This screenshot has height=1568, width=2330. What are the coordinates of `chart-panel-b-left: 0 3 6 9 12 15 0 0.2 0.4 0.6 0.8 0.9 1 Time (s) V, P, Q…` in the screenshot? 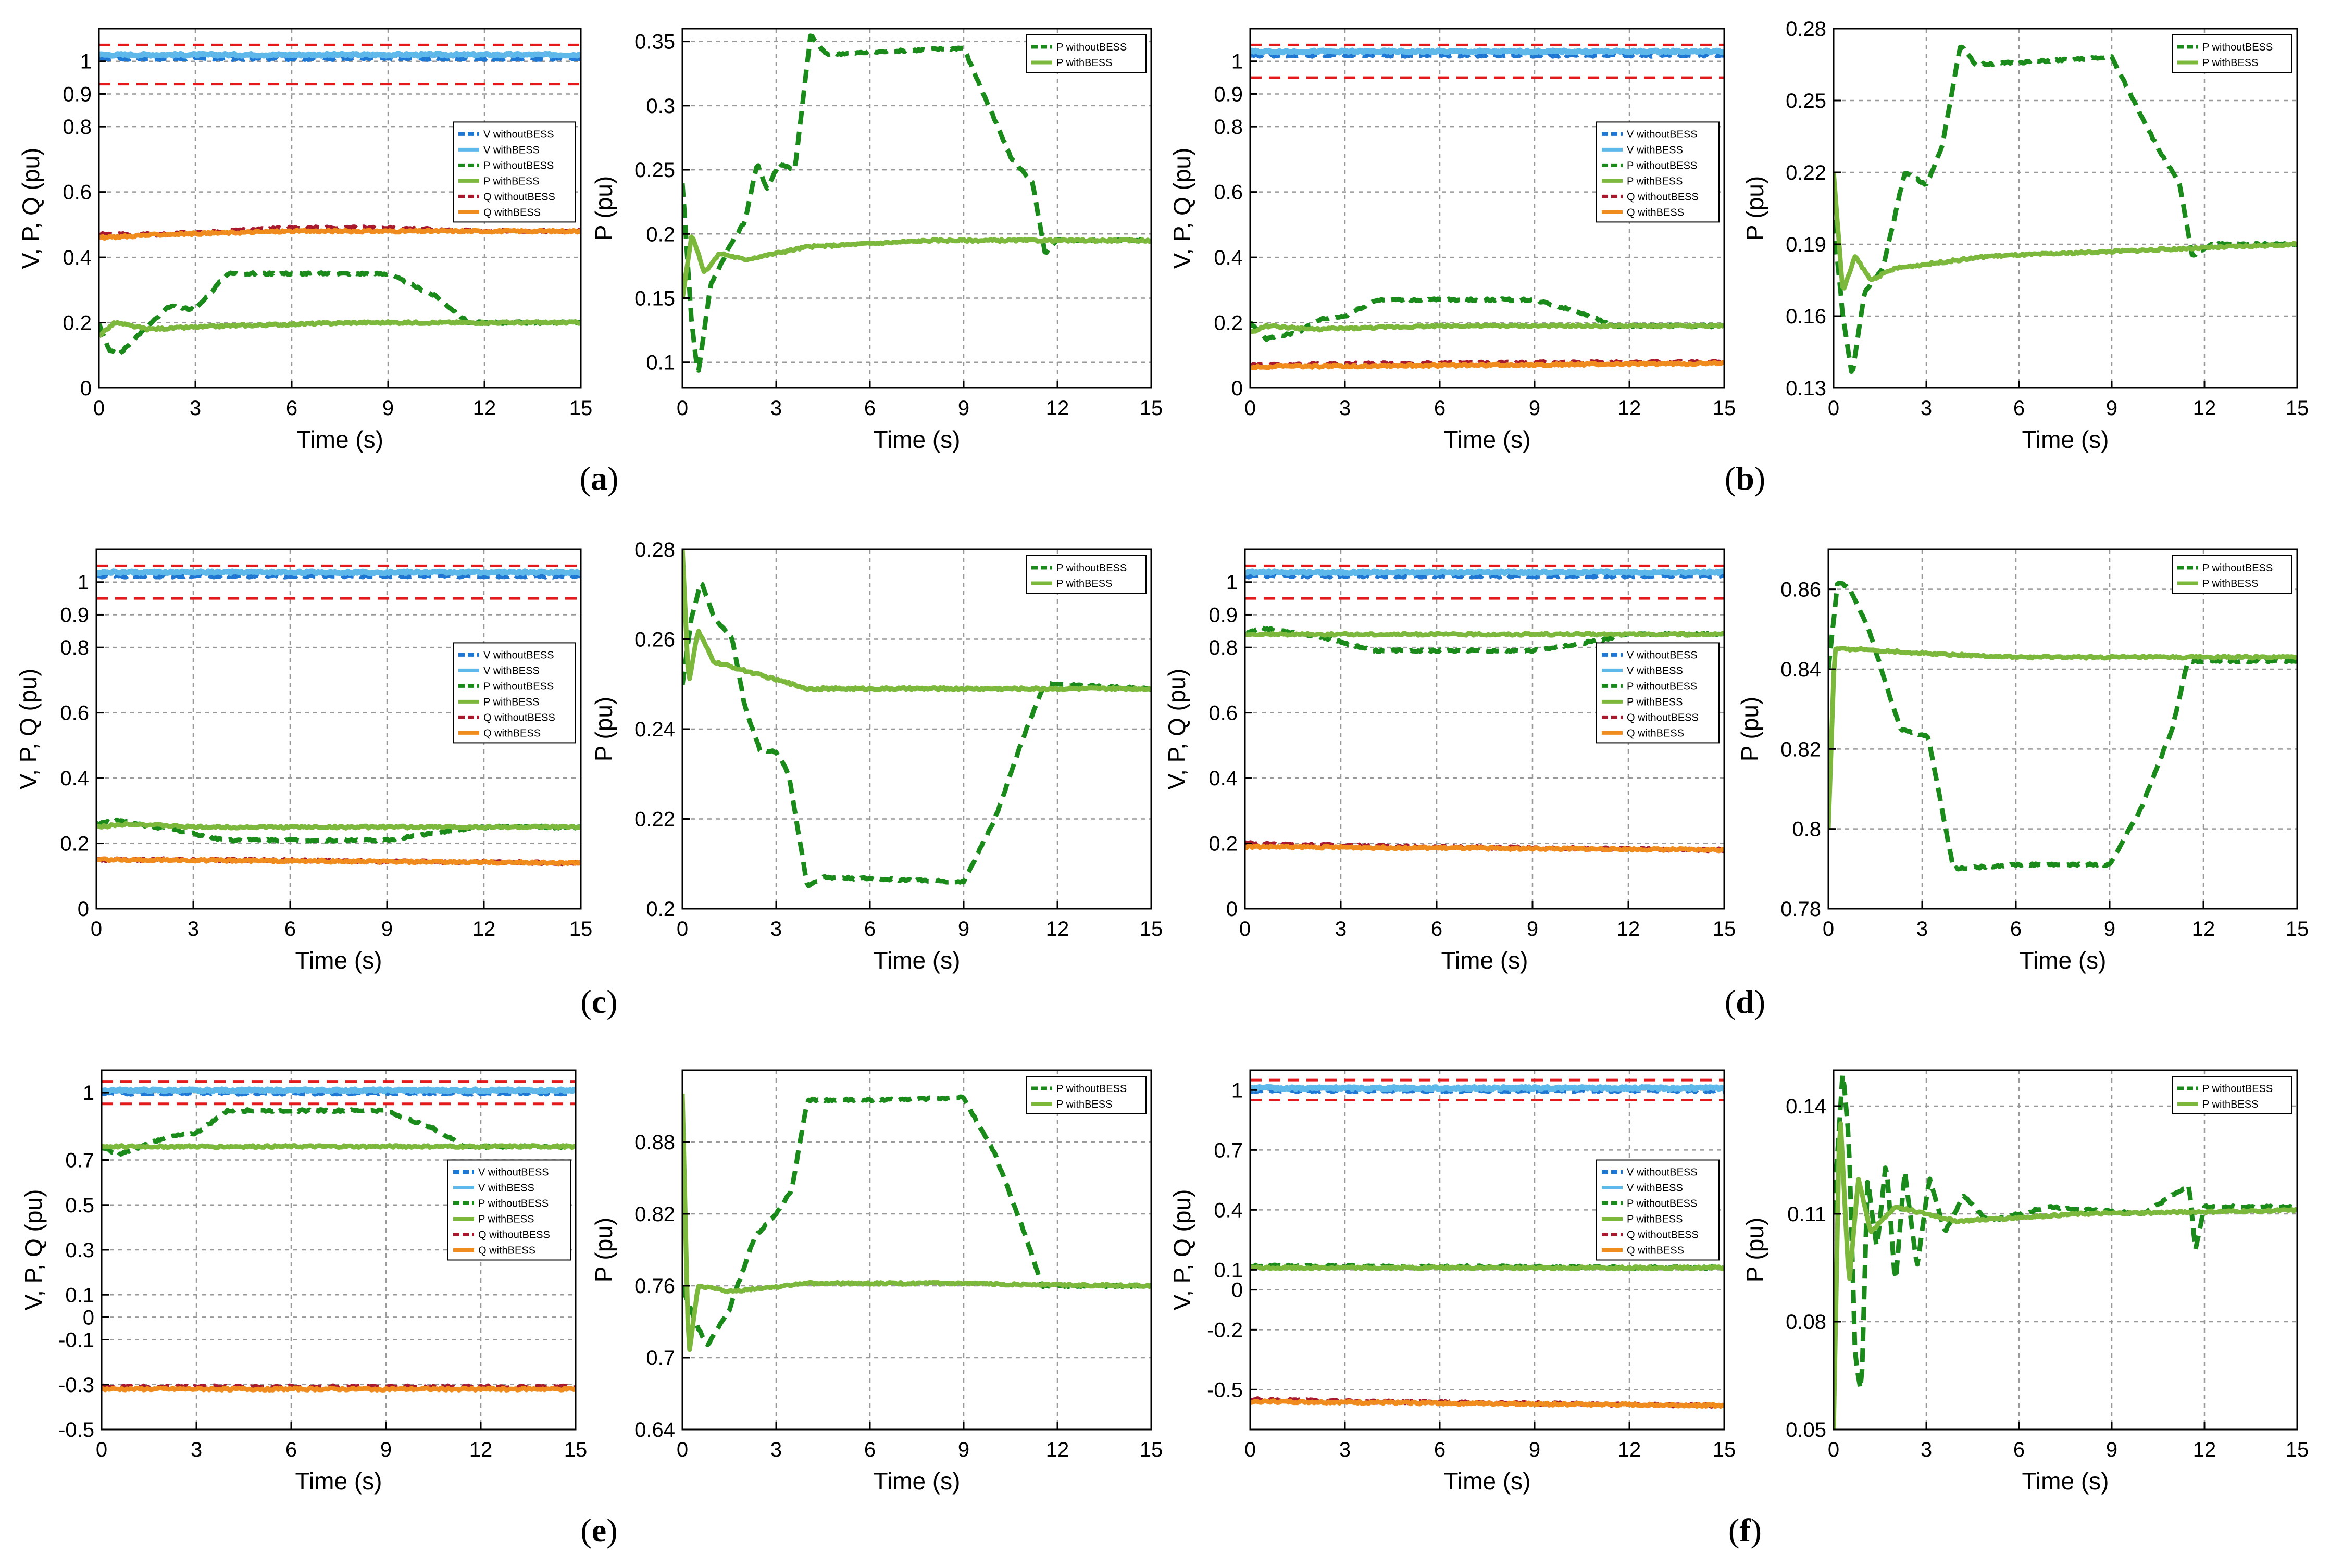 It's located at (1452, 241).